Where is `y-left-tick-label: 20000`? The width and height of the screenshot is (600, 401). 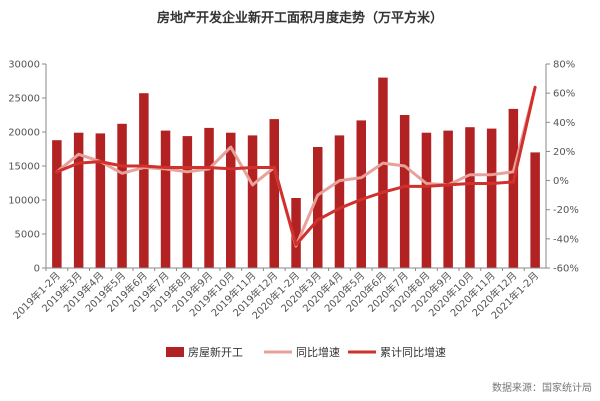
y-left-tick-label: 20000 is located at coordinates (24, 133).